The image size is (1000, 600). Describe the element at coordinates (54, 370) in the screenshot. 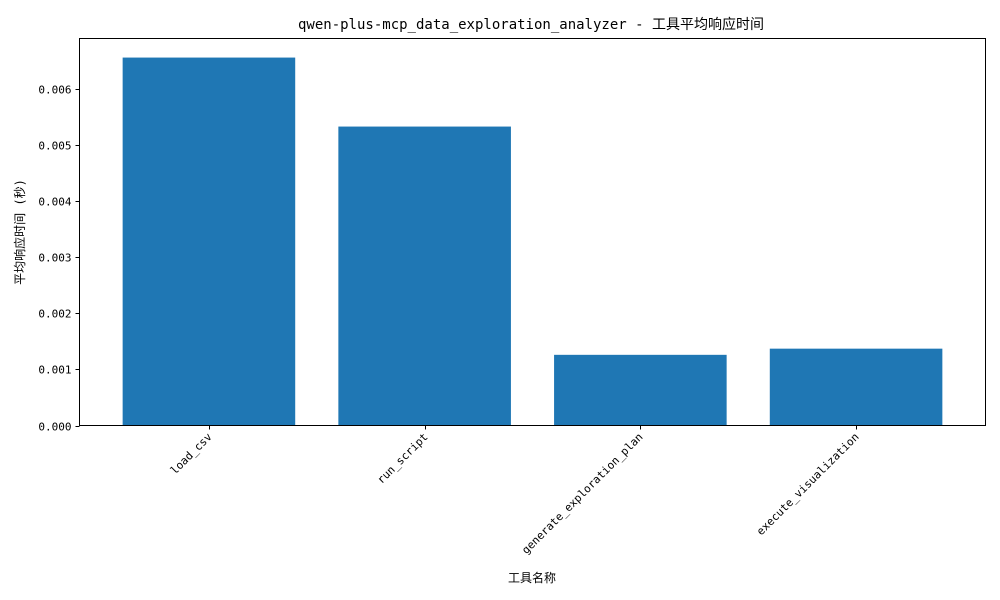

I see `y-tick-label: 0.001` at that location.